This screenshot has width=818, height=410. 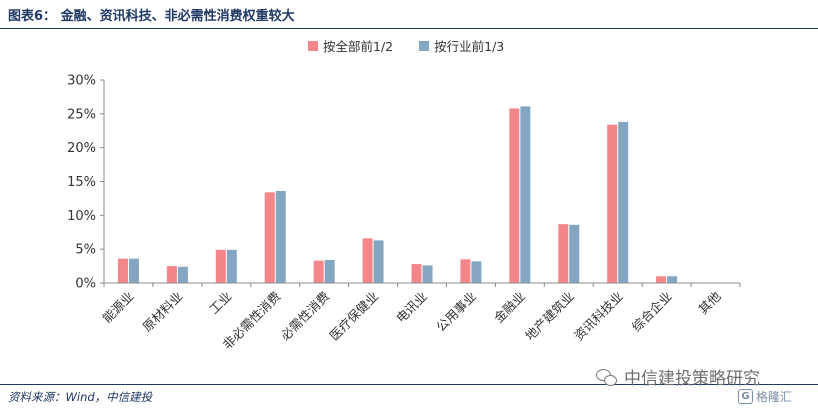 What do you see at coordinates (409, 14) in the screenshot?
I see `title-bar: 图表6： 金融、资讯科技、非必需性消费权重较大` at bounding box center [409, 14].